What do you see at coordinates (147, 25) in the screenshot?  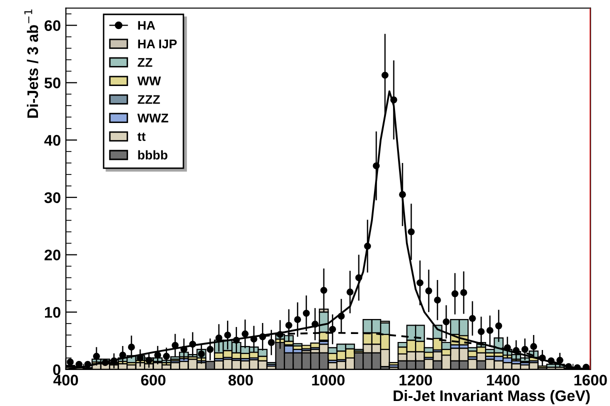 I see `legend-label: HA` at bounding box center [147, 25].